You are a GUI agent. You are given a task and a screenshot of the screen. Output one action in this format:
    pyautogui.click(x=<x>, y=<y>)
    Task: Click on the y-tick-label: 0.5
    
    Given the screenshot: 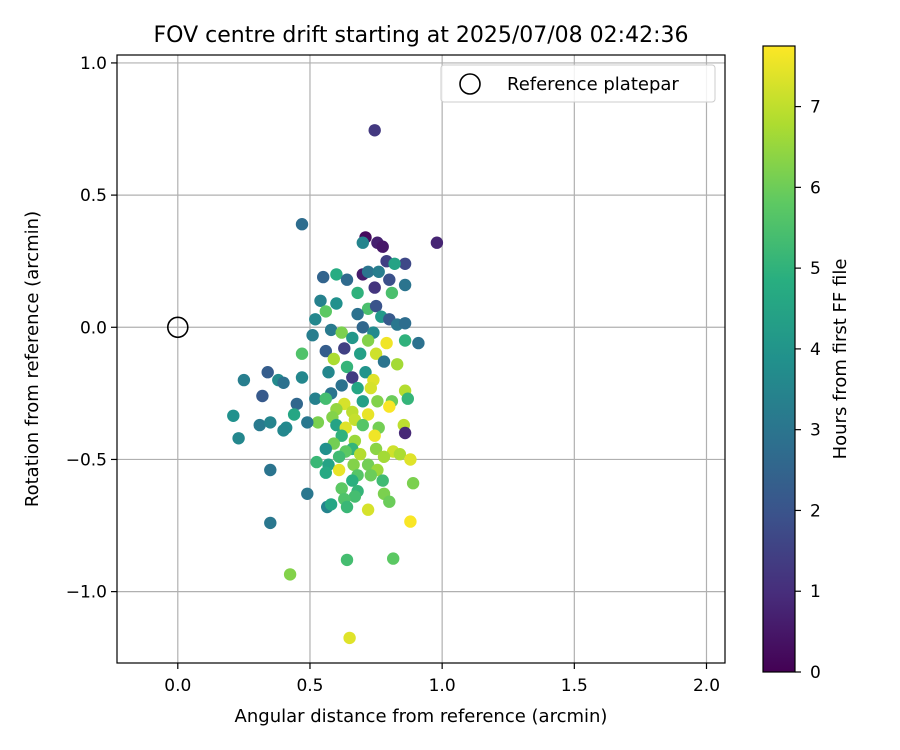 What is the action you would take?
    pyautogui.click(x=93, y=196)
    